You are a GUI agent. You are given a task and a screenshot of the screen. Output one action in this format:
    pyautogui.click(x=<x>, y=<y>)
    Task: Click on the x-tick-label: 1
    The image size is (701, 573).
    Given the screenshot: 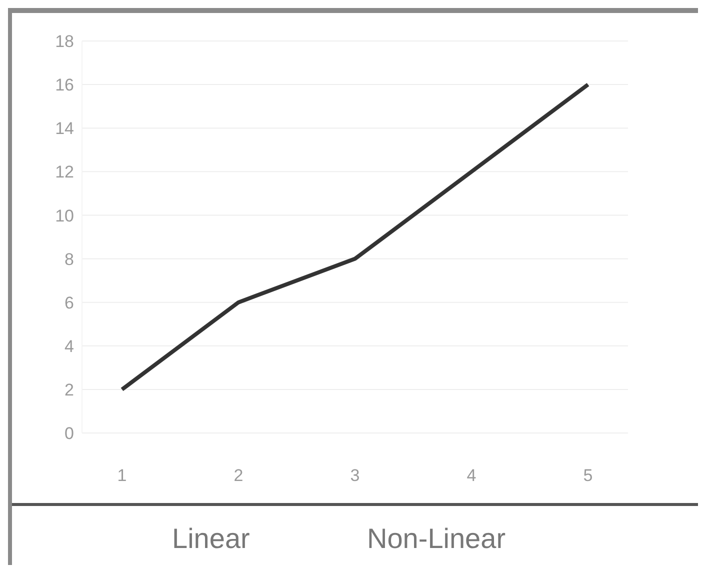 What is the action you would take?
    pyautogui.click(x=122, y=476)
    